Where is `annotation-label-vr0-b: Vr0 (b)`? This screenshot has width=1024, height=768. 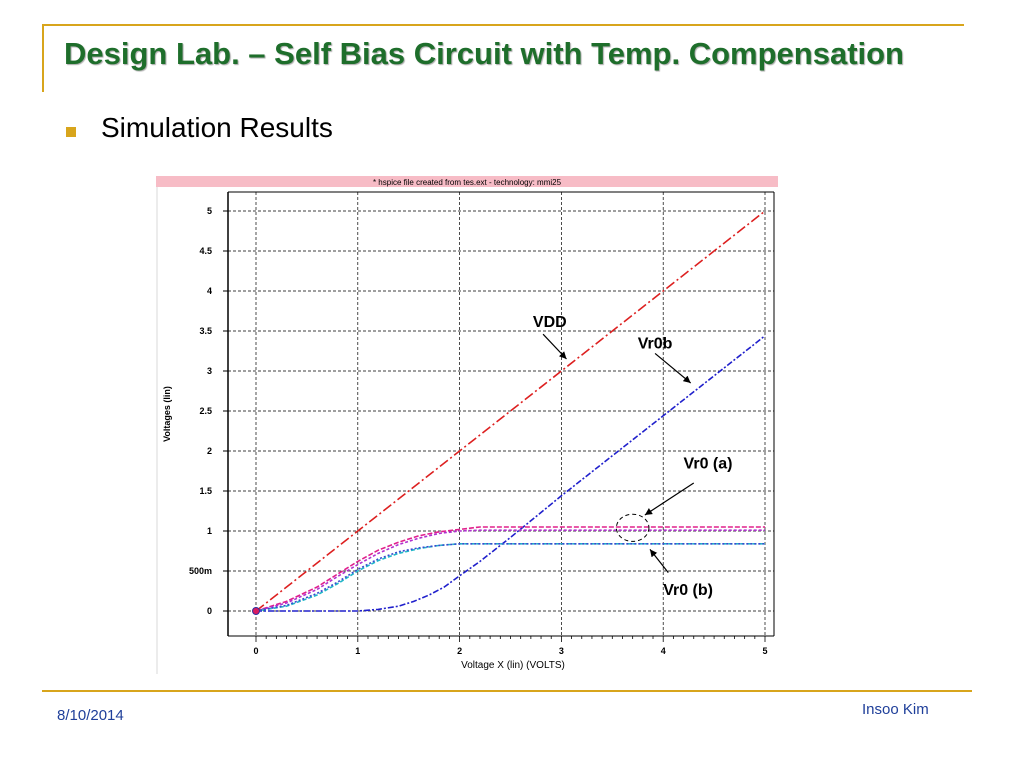
annotation-label-vr0-b: Vr0 (b) is located at coordinates (688, 590).